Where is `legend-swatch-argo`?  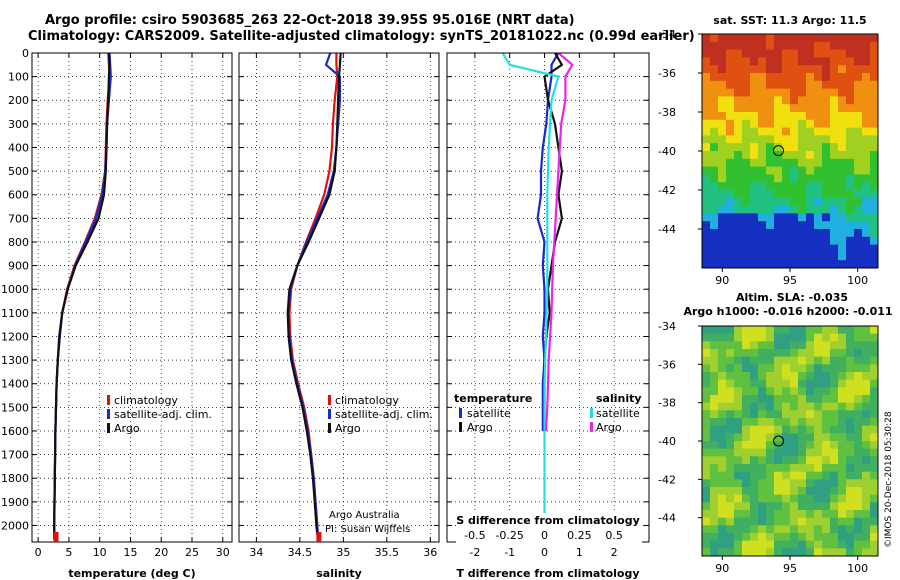 legend-swatch-argo is located at coordinates (329, 428).